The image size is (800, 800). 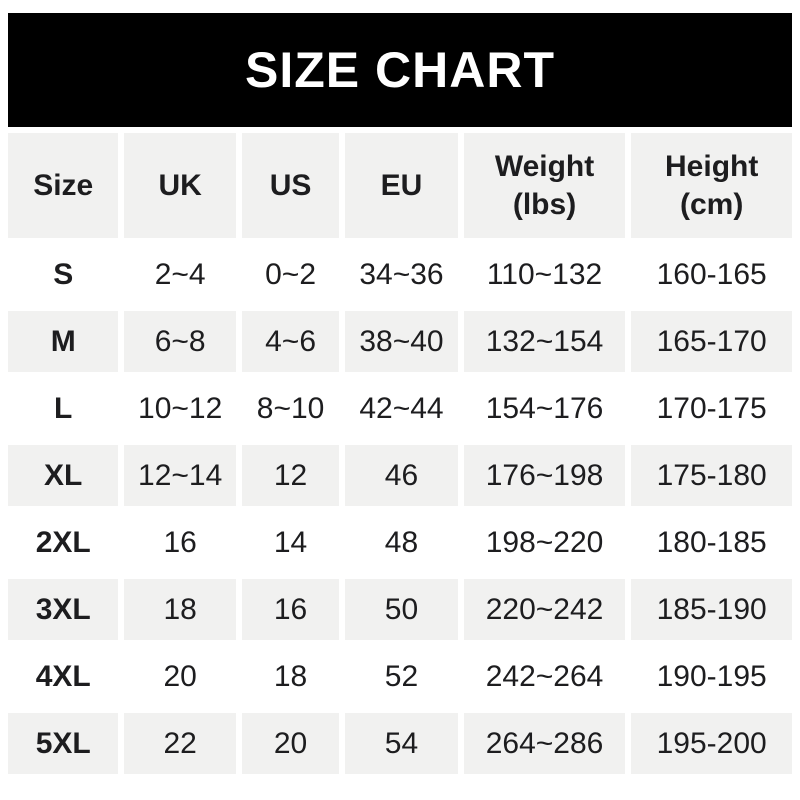 I want to click on weight-cell: 264~286, so click(x=544, y=743).